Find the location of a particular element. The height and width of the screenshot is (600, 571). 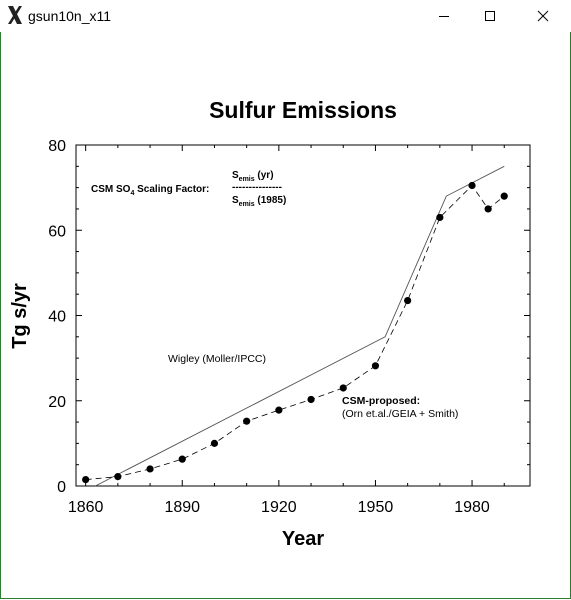

series-label-csm-source: (Orn et.al./GEIA + Smith) is located at coordinates (400, 414).